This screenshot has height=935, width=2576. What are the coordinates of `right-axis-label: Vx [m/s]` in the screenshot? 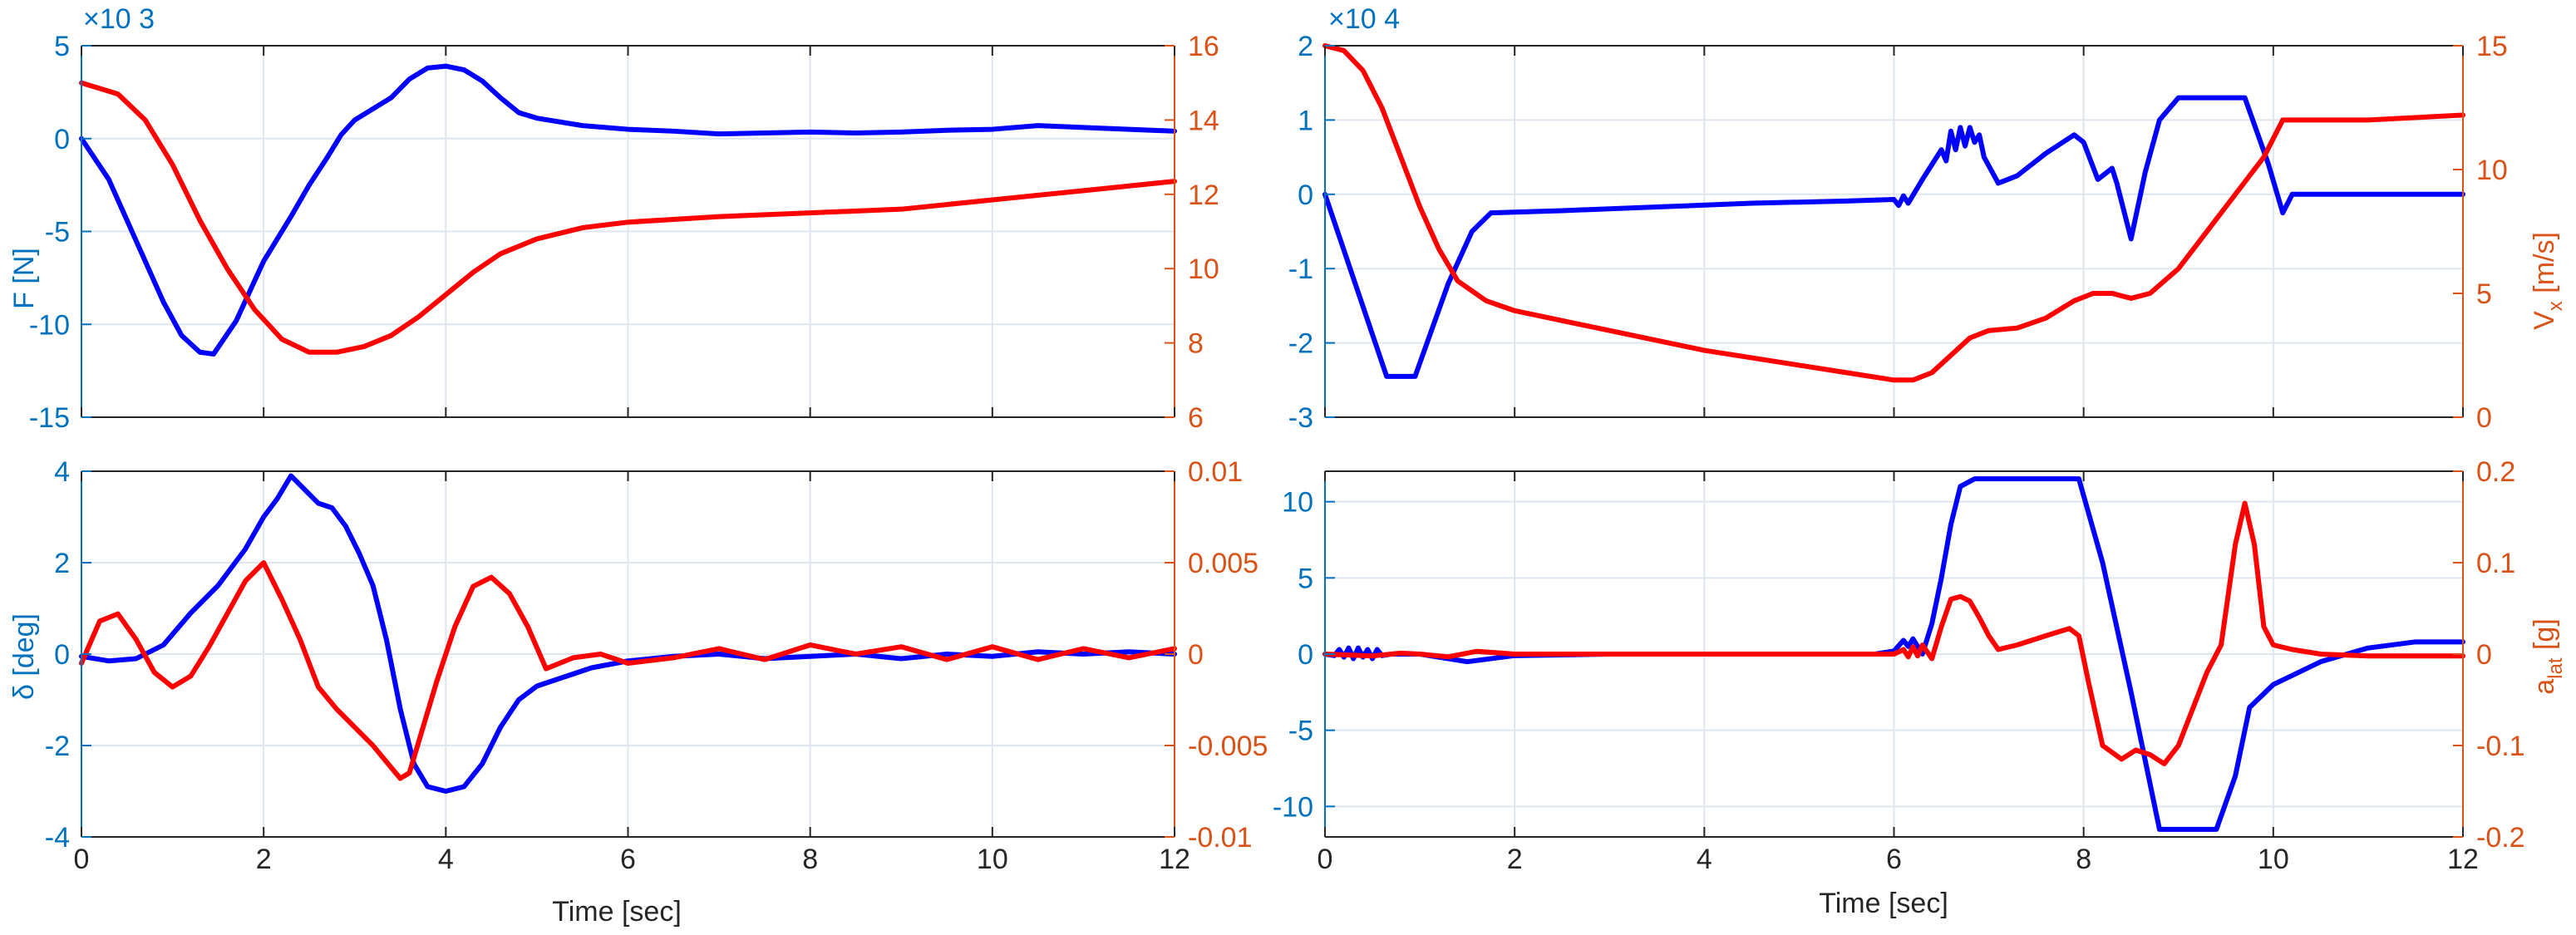 It's located at (2548, 281).